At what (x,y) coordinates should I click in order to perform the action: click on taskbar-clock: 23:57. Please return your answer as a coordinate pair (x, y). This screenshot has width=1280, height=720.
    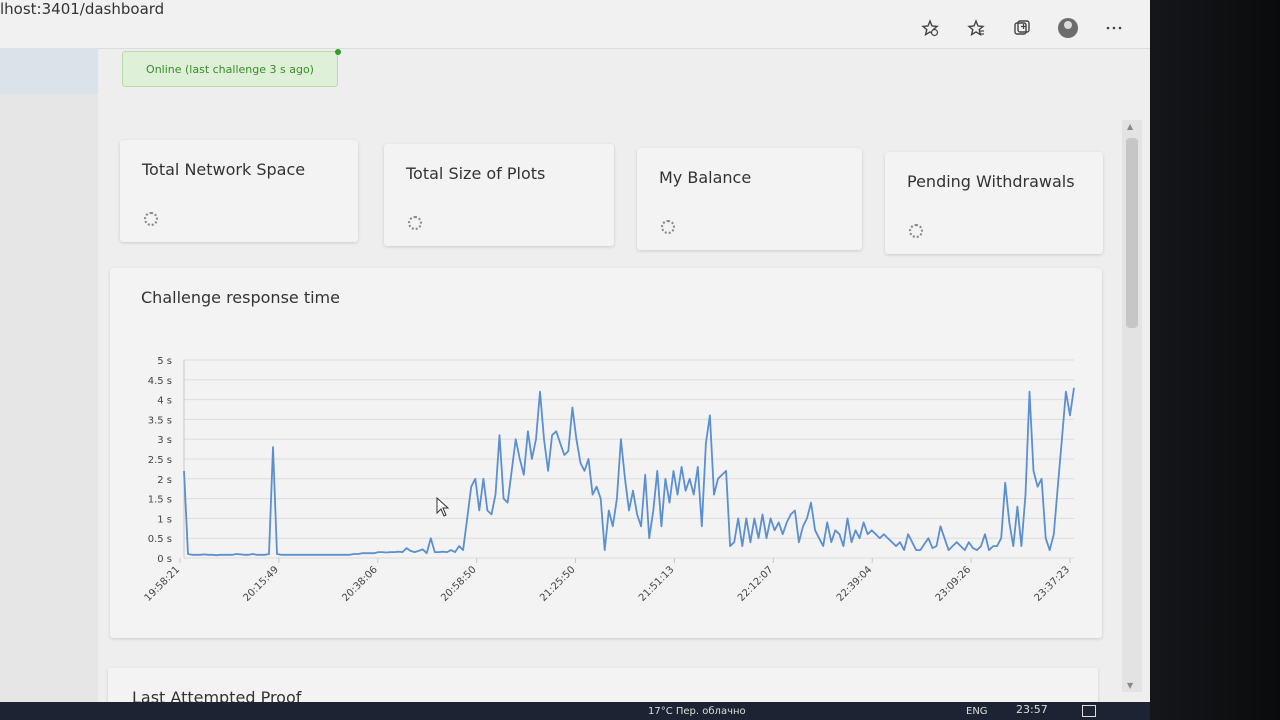
    Looking at the image, I should click on (1032, 709).